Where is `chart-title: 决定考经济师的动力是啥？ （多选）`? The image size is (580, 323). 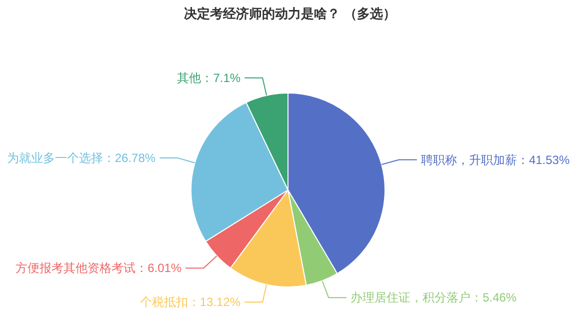
chart-title: 决定考经济师的动力是啥？ （多选） is located at coordinates (290, 13).